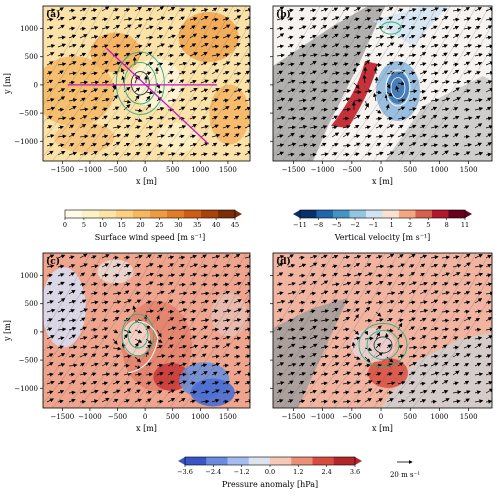 The width and height of the screenshot is (500, 499). Describe the element at coordinates (229, 315) in the screenshot. I see `pressure-patch` at that location.